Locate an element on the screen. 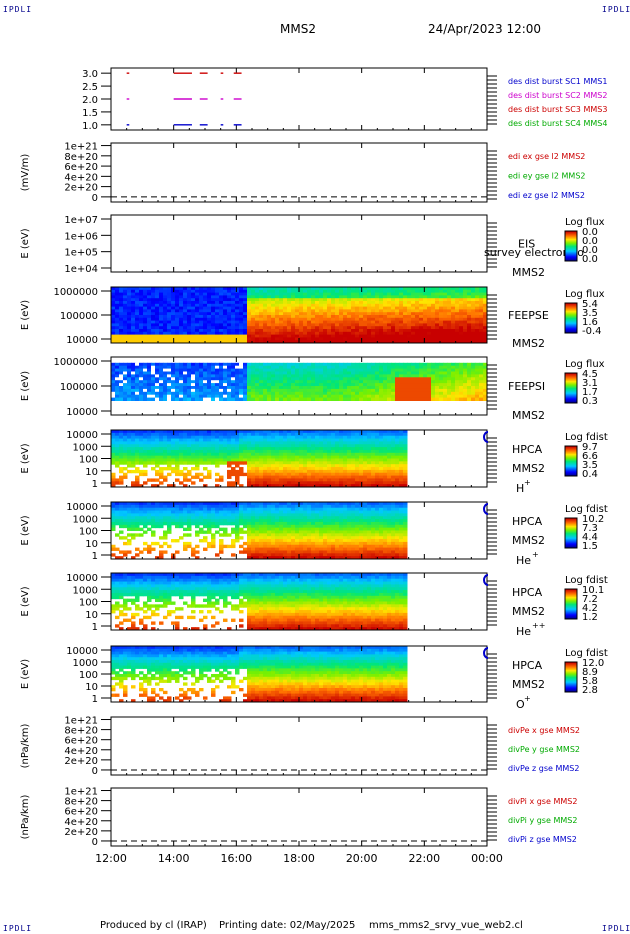  y-tick-label: 2e+20 is located at coordinates (81, 761).